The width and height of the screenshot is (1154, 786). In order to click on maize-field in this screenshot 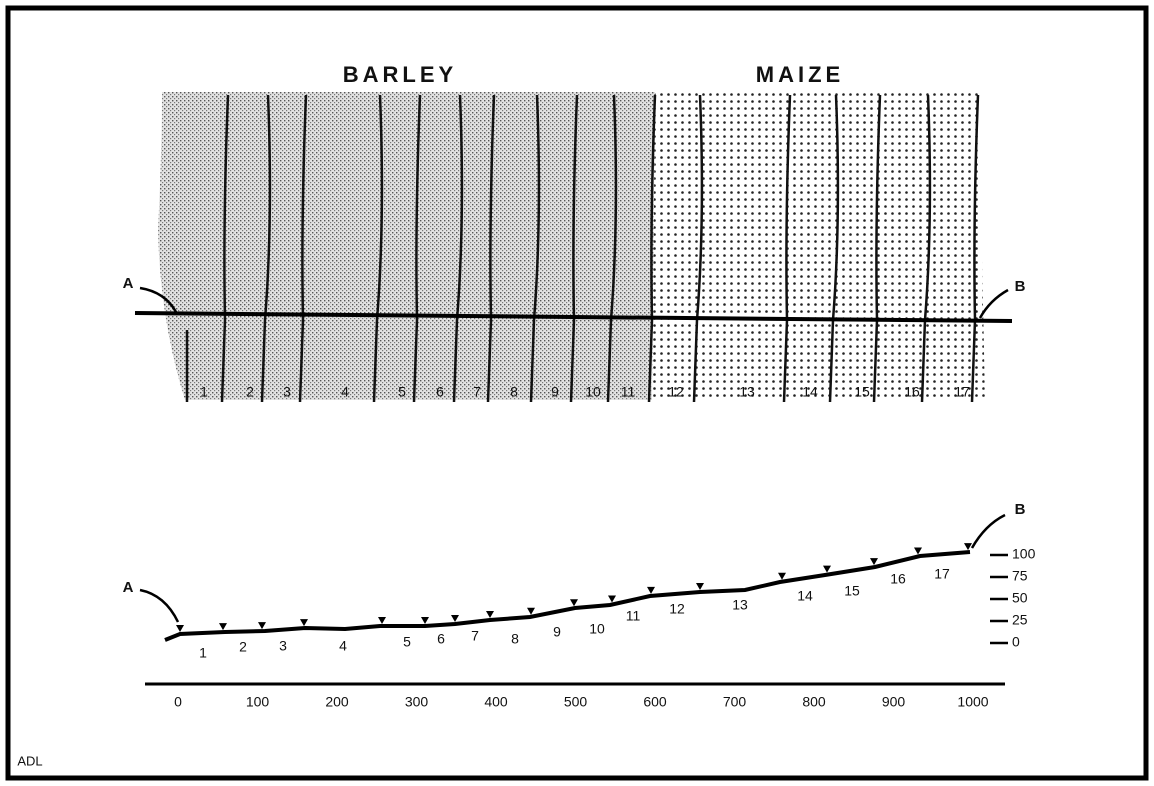, I will do `click(818, 246)`.